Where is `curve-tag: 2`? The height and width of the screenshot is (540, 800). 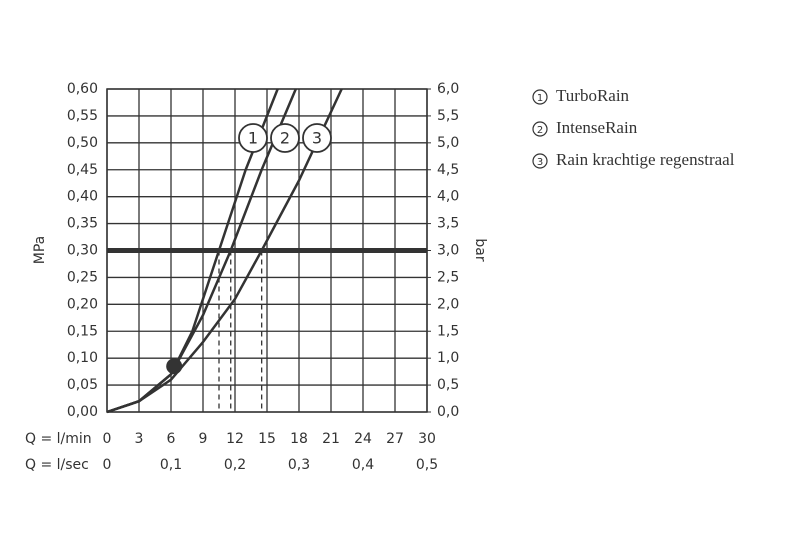
curve-tag: 2 is located at coordinates (285, 138).